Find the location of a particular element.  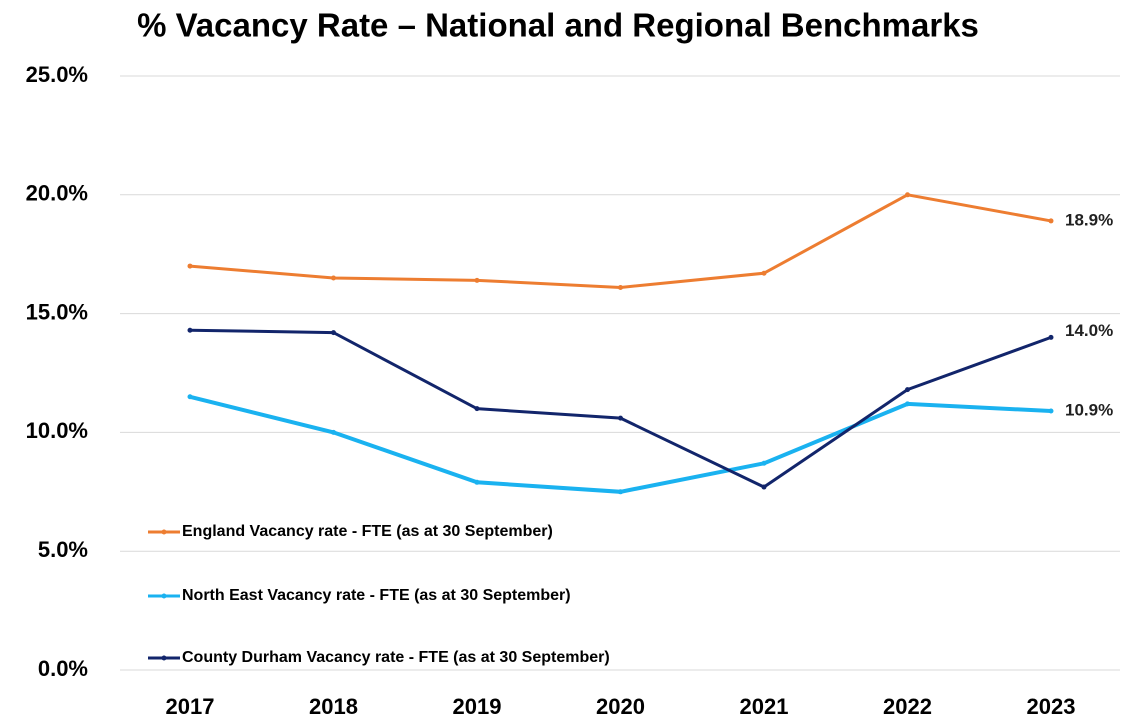

x-tick-label: 2017 is located at coordinates (190, 706).